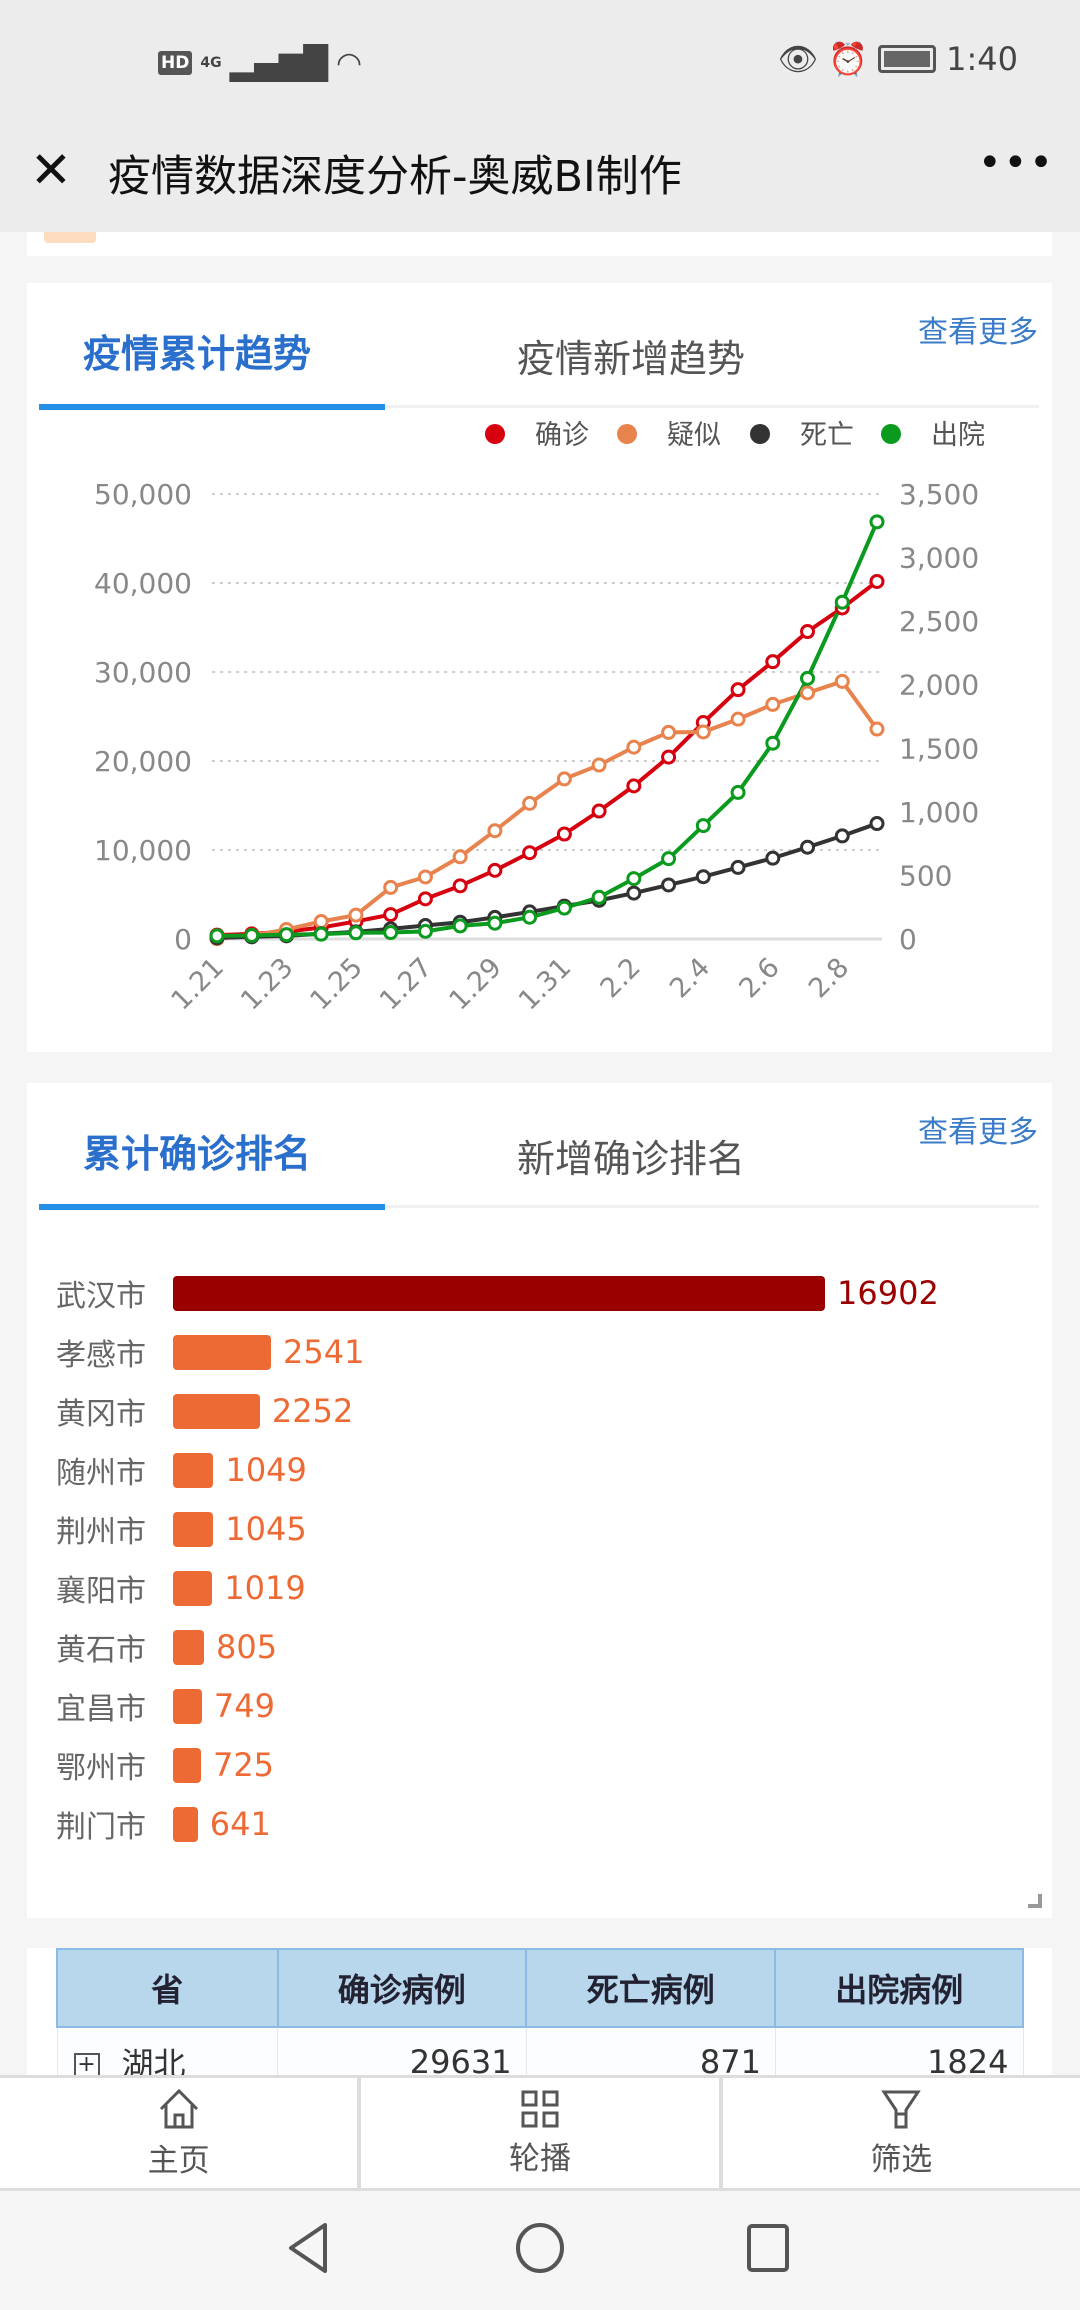 The width and height of the screenshot is (1080, 2310). I want to click on city-label: 孝感市, so click(101, 1355).